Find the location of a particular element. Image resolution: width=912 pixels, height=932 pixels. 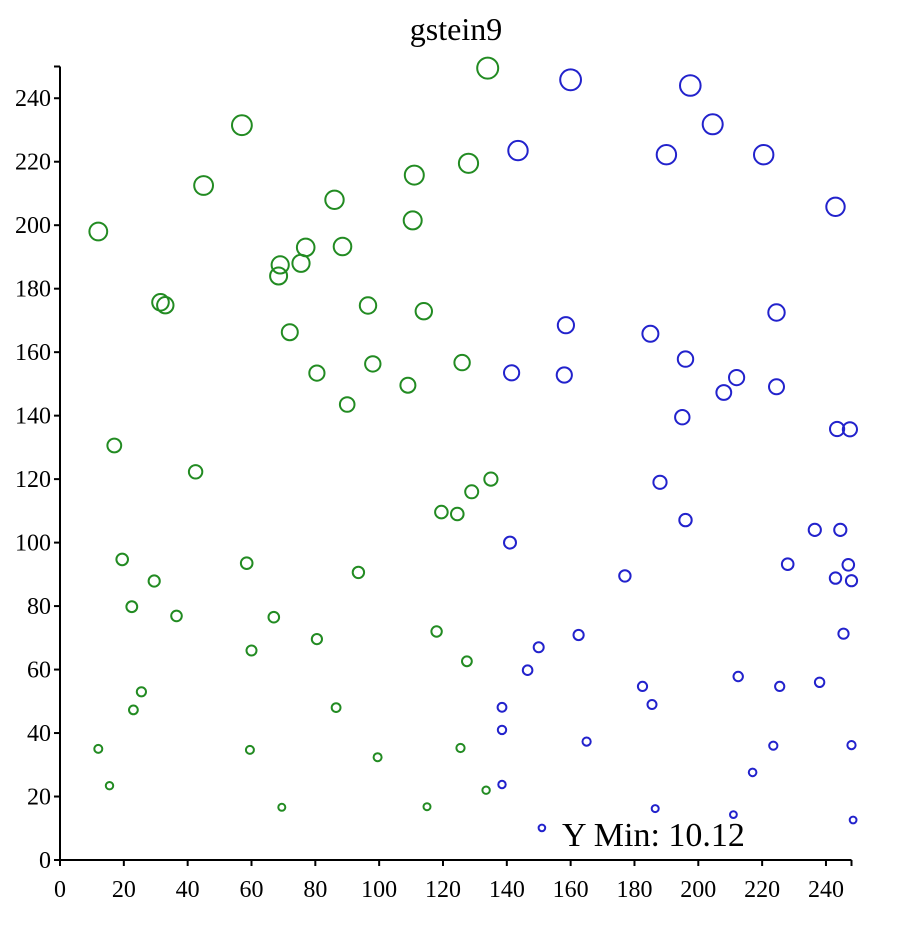

x-tick-label: 140 is located at coordinates (507, 890).